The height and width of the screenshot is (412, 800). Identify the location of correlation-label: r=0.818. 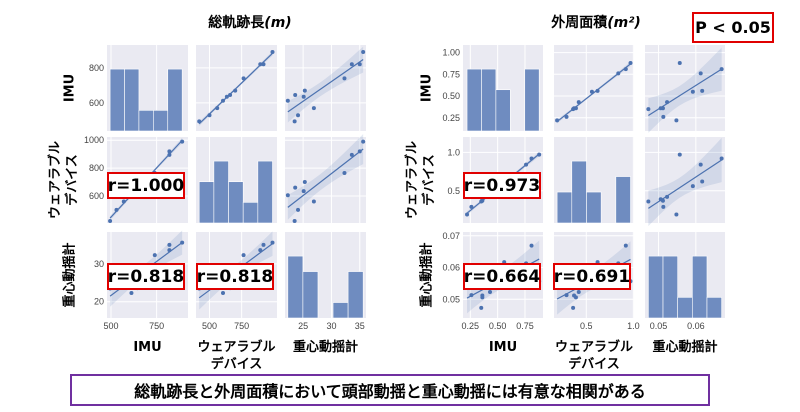
(146, 276).